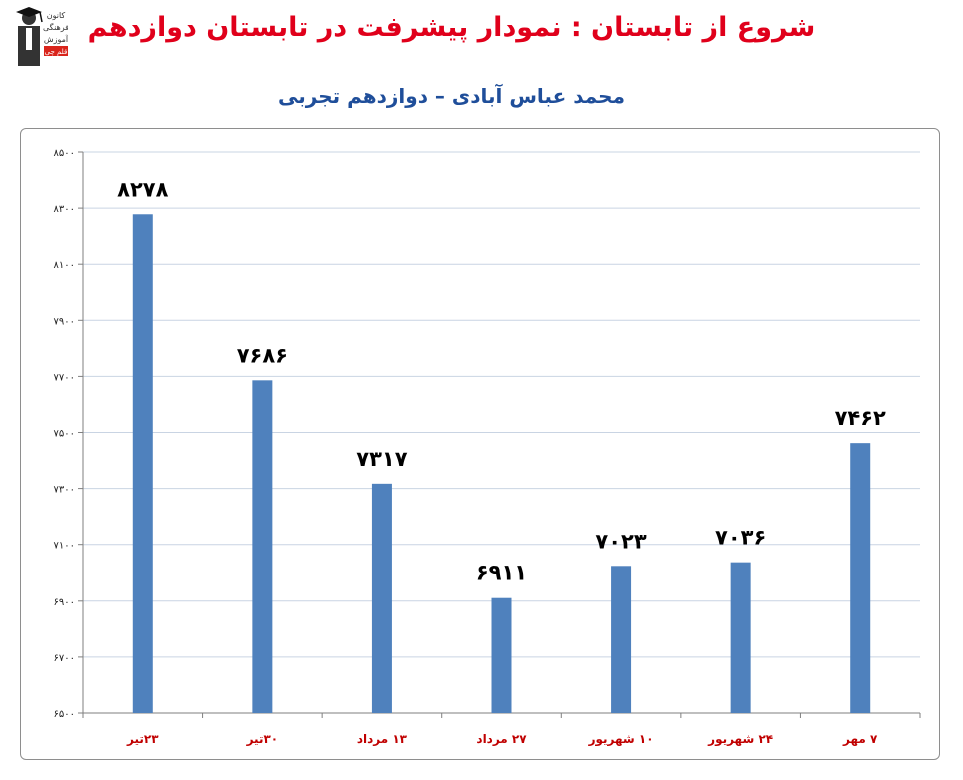 Image resolution: width=963 pixels, height=780 pixels. I want to click on logo-text-line: کانون, so click(56, 15).